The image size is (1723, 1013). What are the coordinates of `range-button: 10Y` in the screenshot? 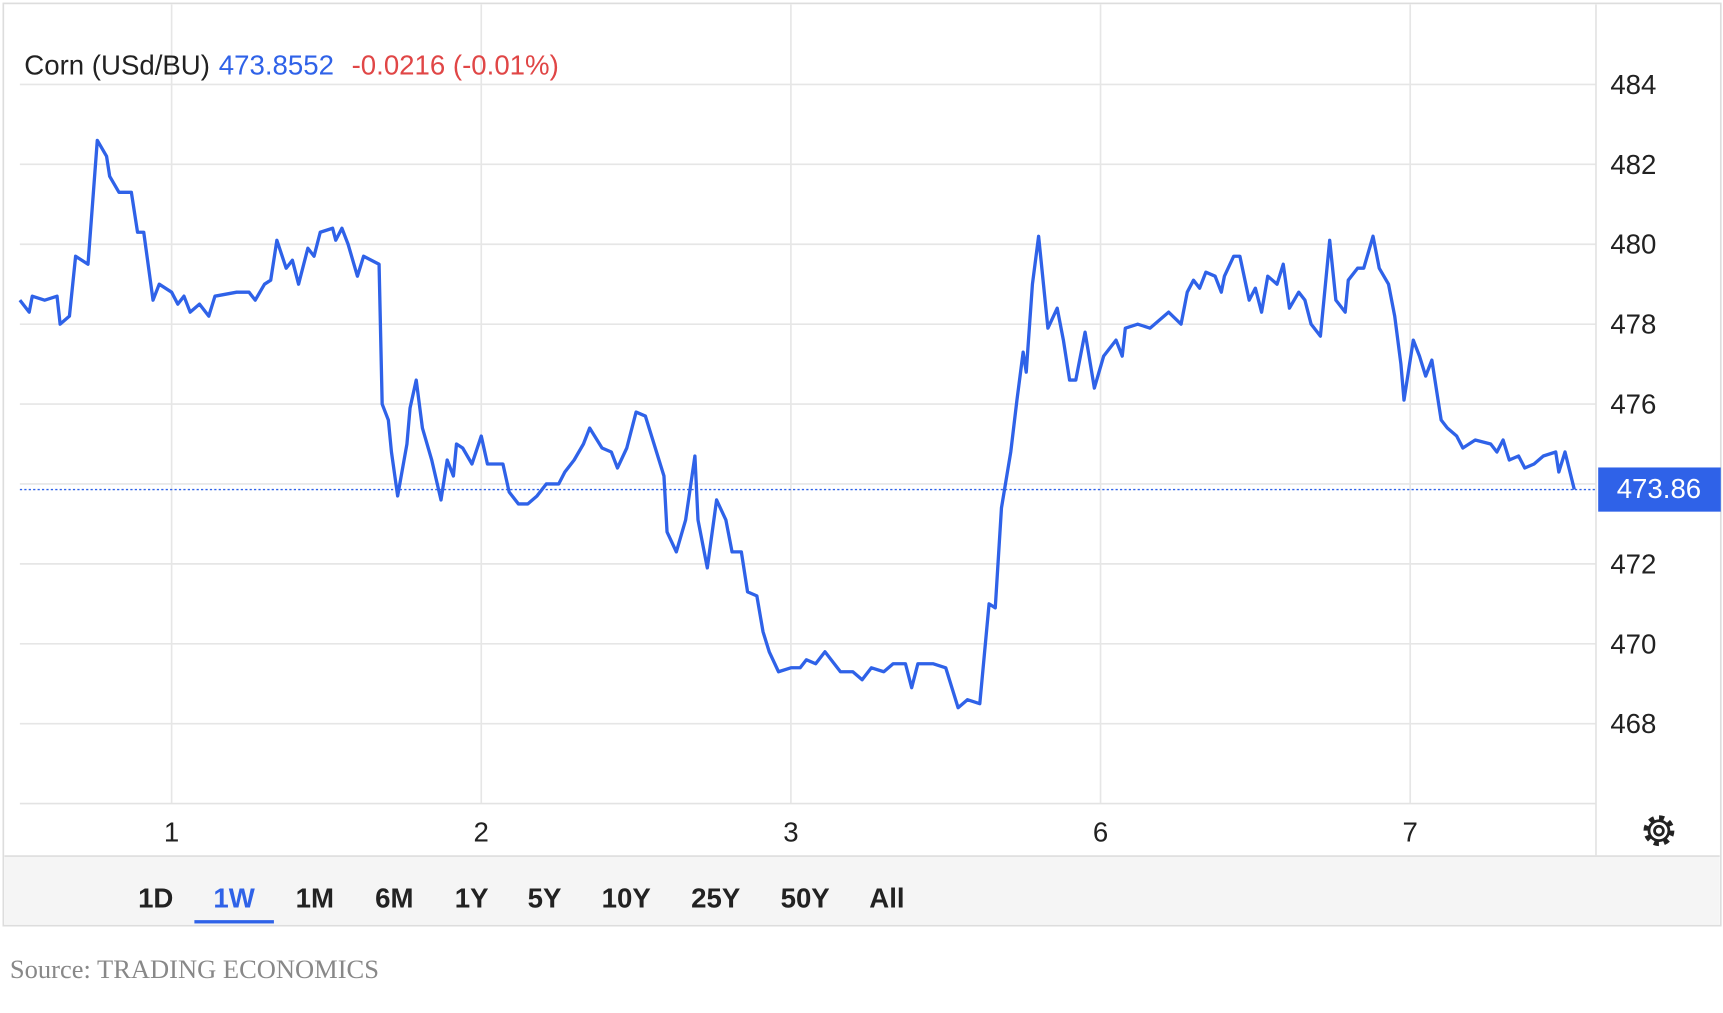 It's located at (626, 898).